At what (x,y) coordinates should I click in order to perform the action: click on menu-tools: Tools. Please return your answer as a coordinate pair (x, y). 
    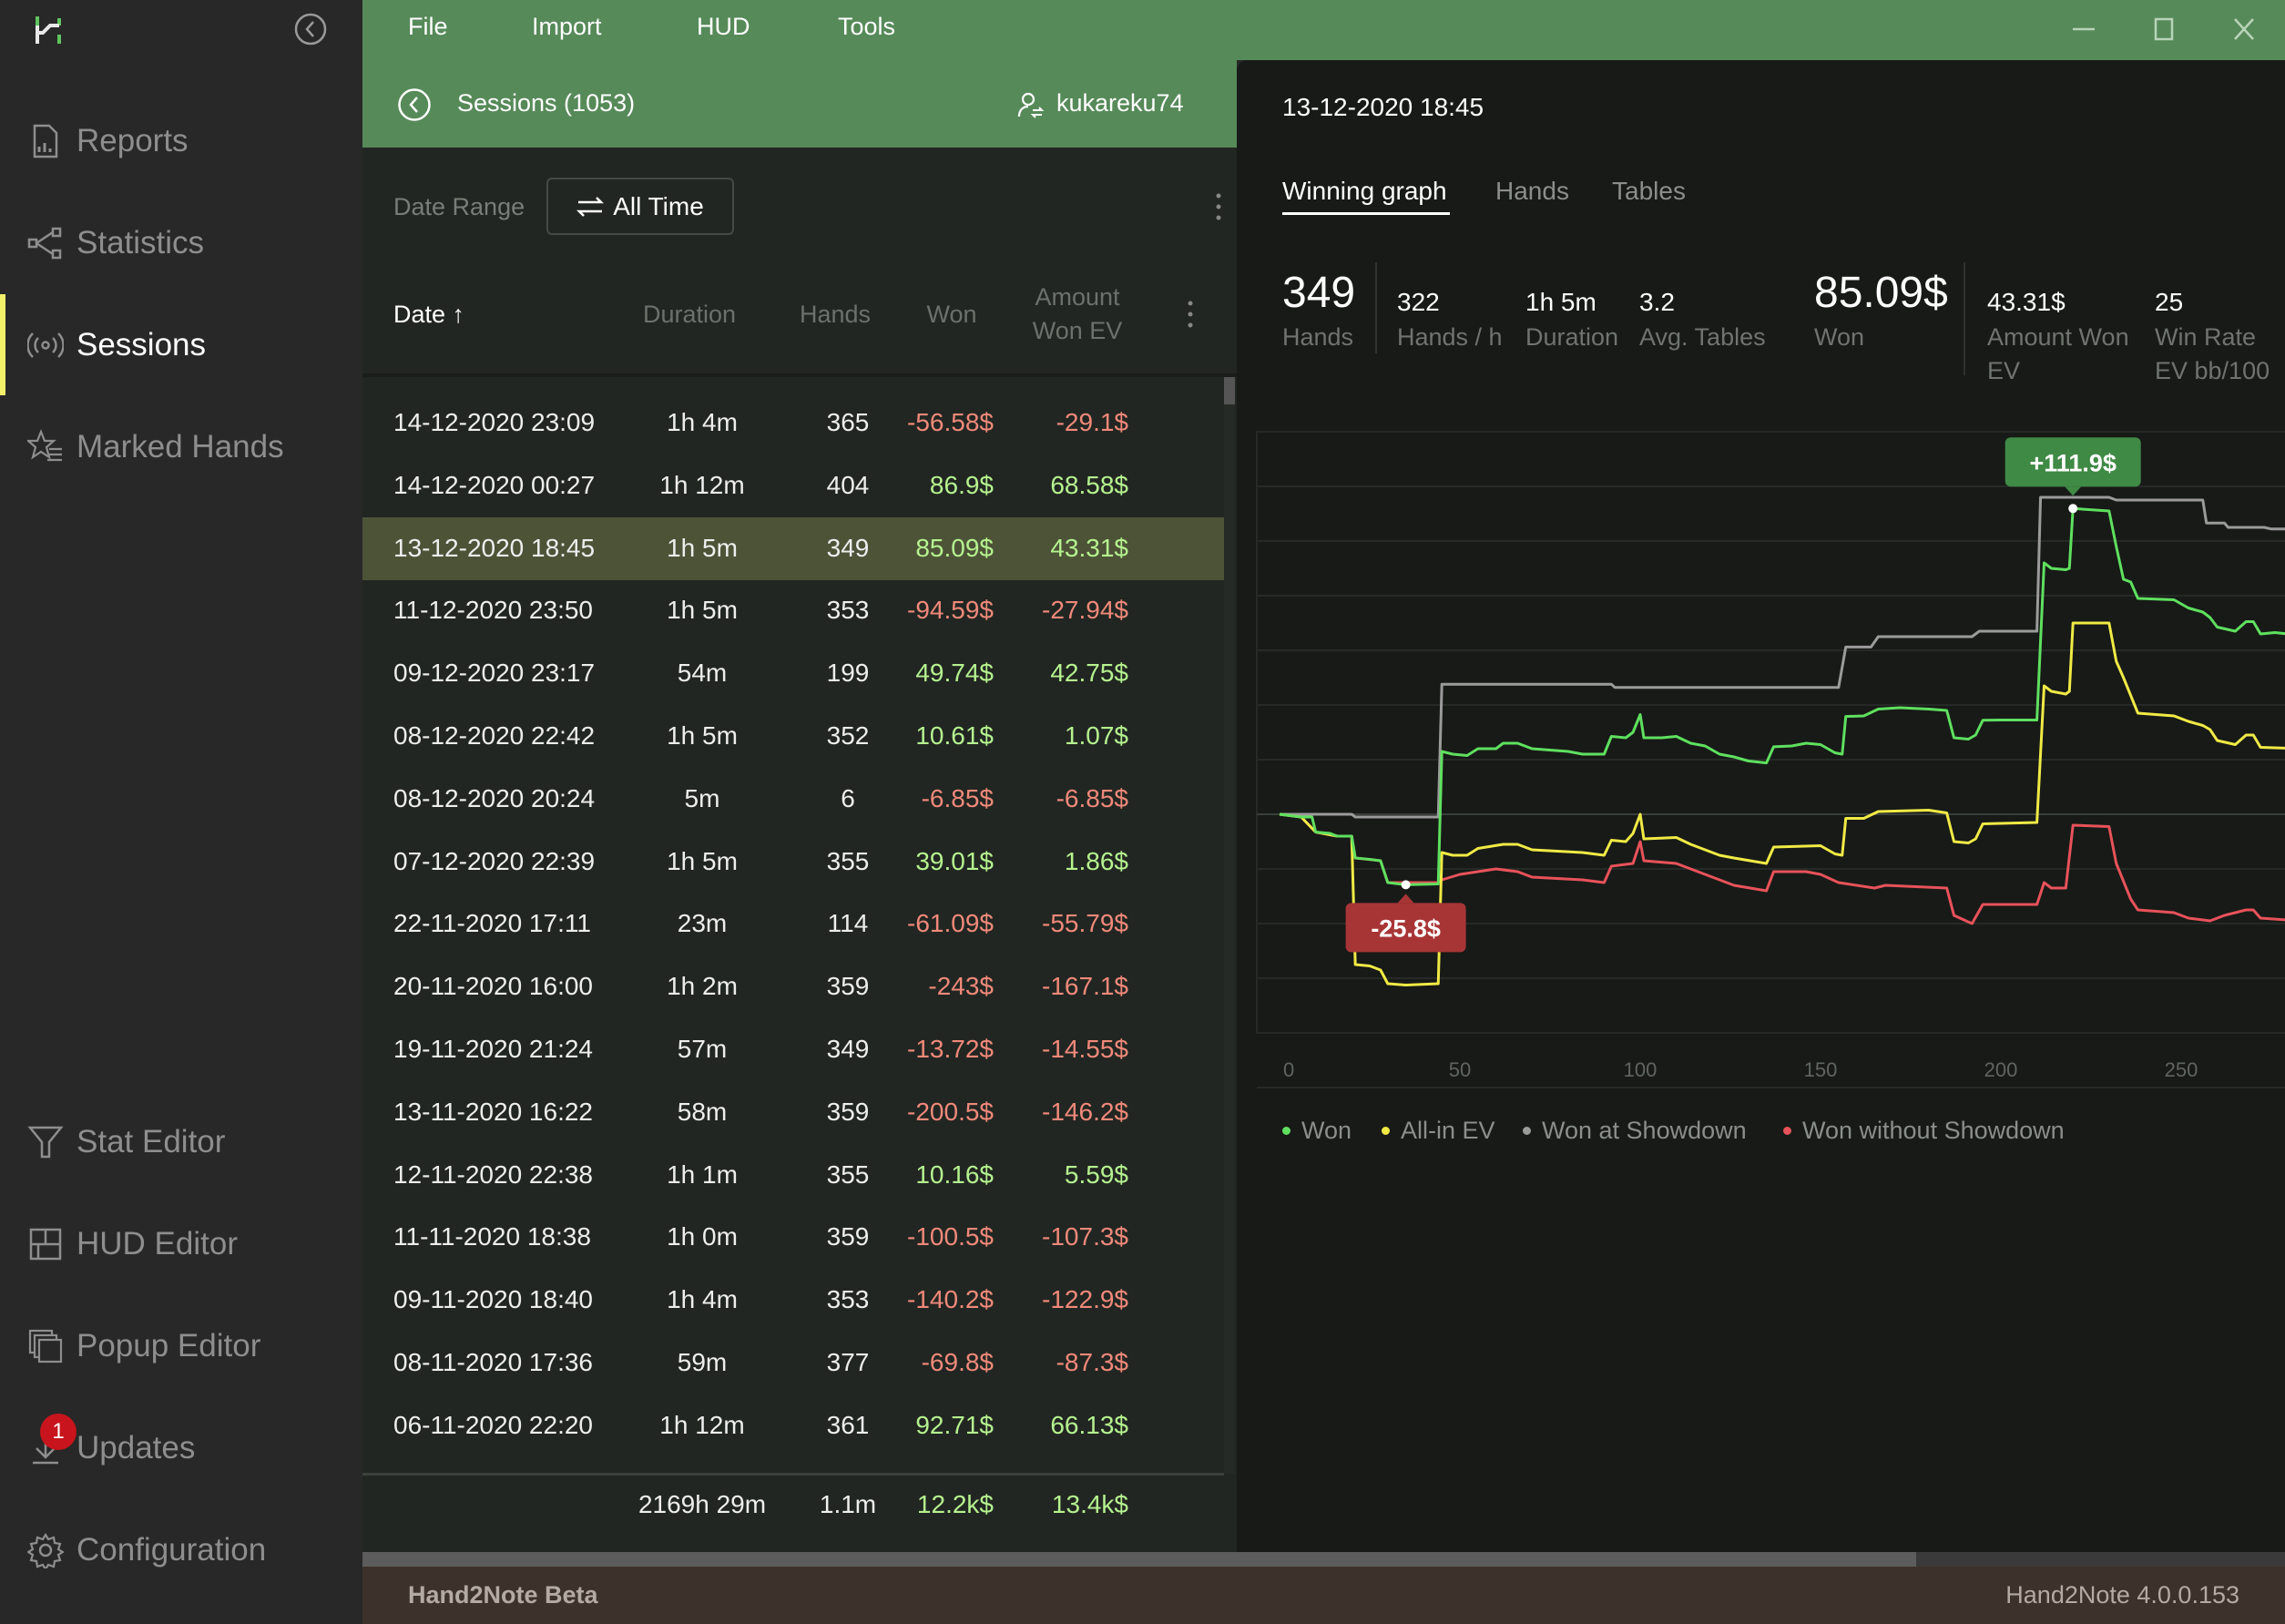
    Looking at the image, I should click on (867, 26).